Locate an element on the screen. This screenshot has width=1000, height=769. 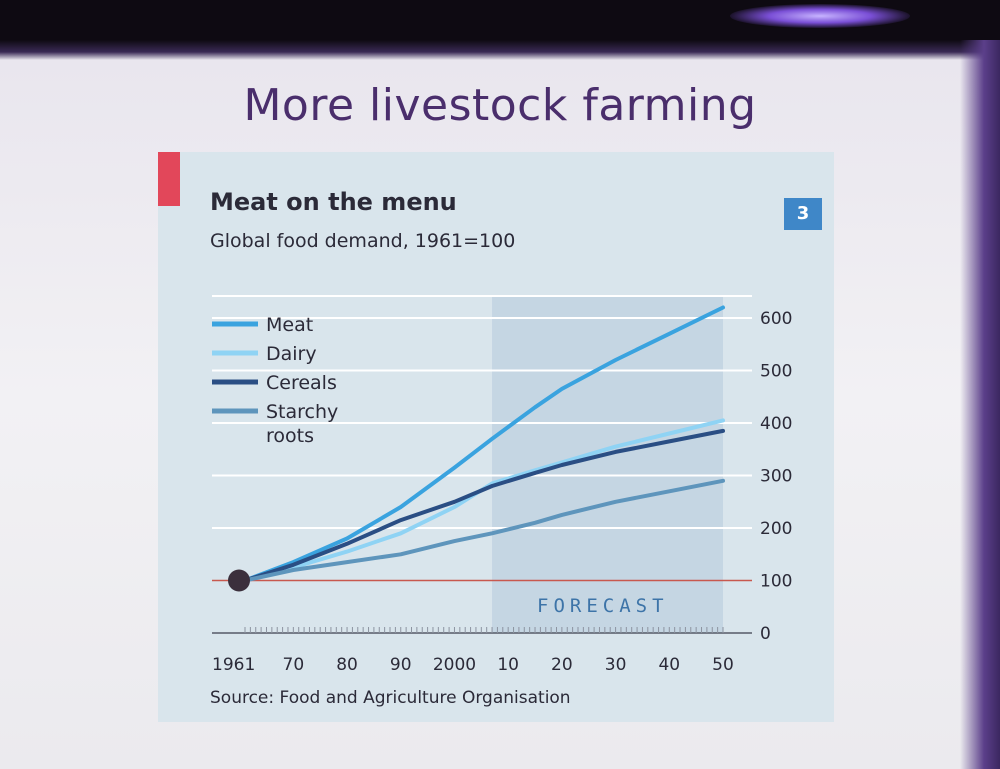
legend-label-cereals: Cereals is located at coordinates (301, 383).